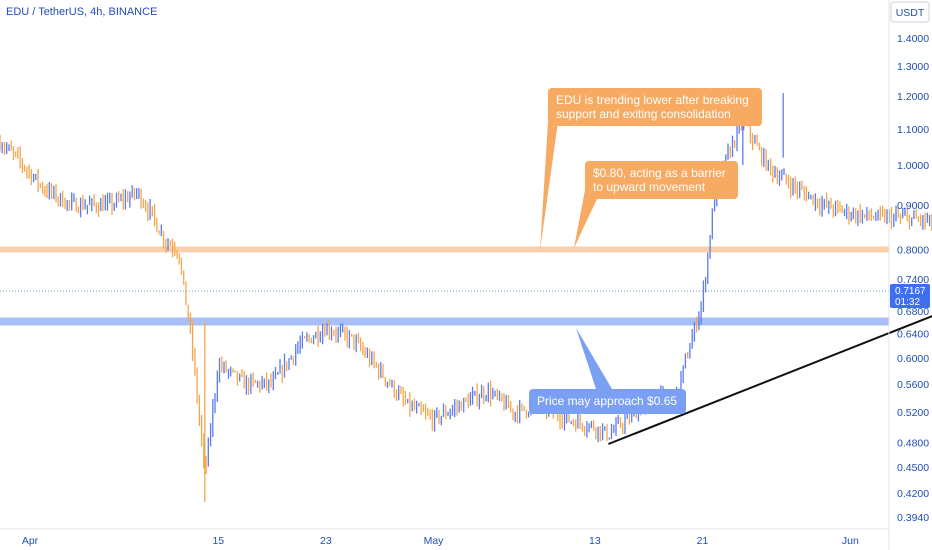  Describe the element at coordinates (913, 97) in the screenshot. I see `y-tick-label: 1.2000` at that location.